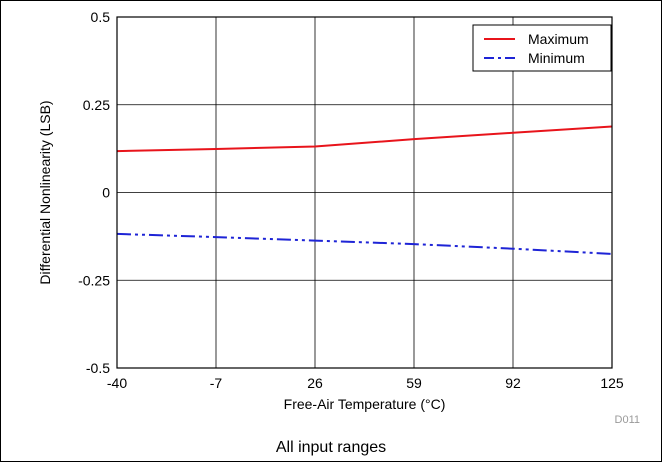 This screenshot has width=662, height=462. What do you see at coordinates (414, 383) in the screenshot?
I see `x-tick-label: 59` at bounding box center [414, 383].